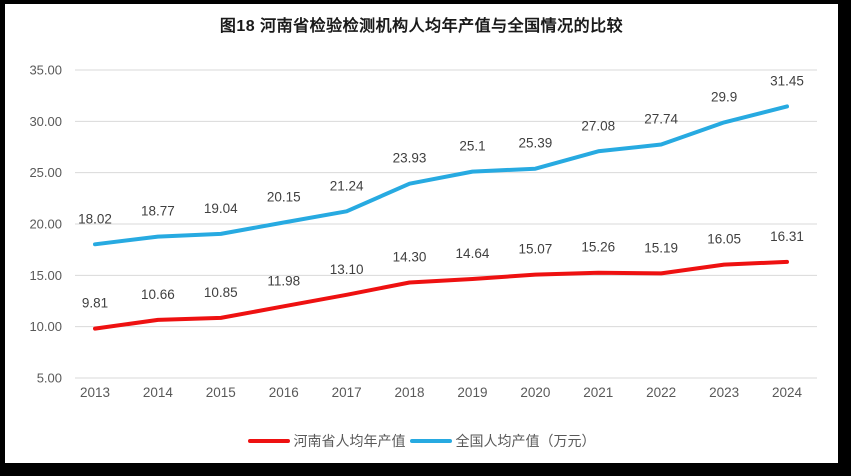 Image resolution: width=851 pixels, height=476 pixels. Describe the element at coordinates (535, 392) in the screenshot. I see `x-axis-tick-label: 2020` at that location.